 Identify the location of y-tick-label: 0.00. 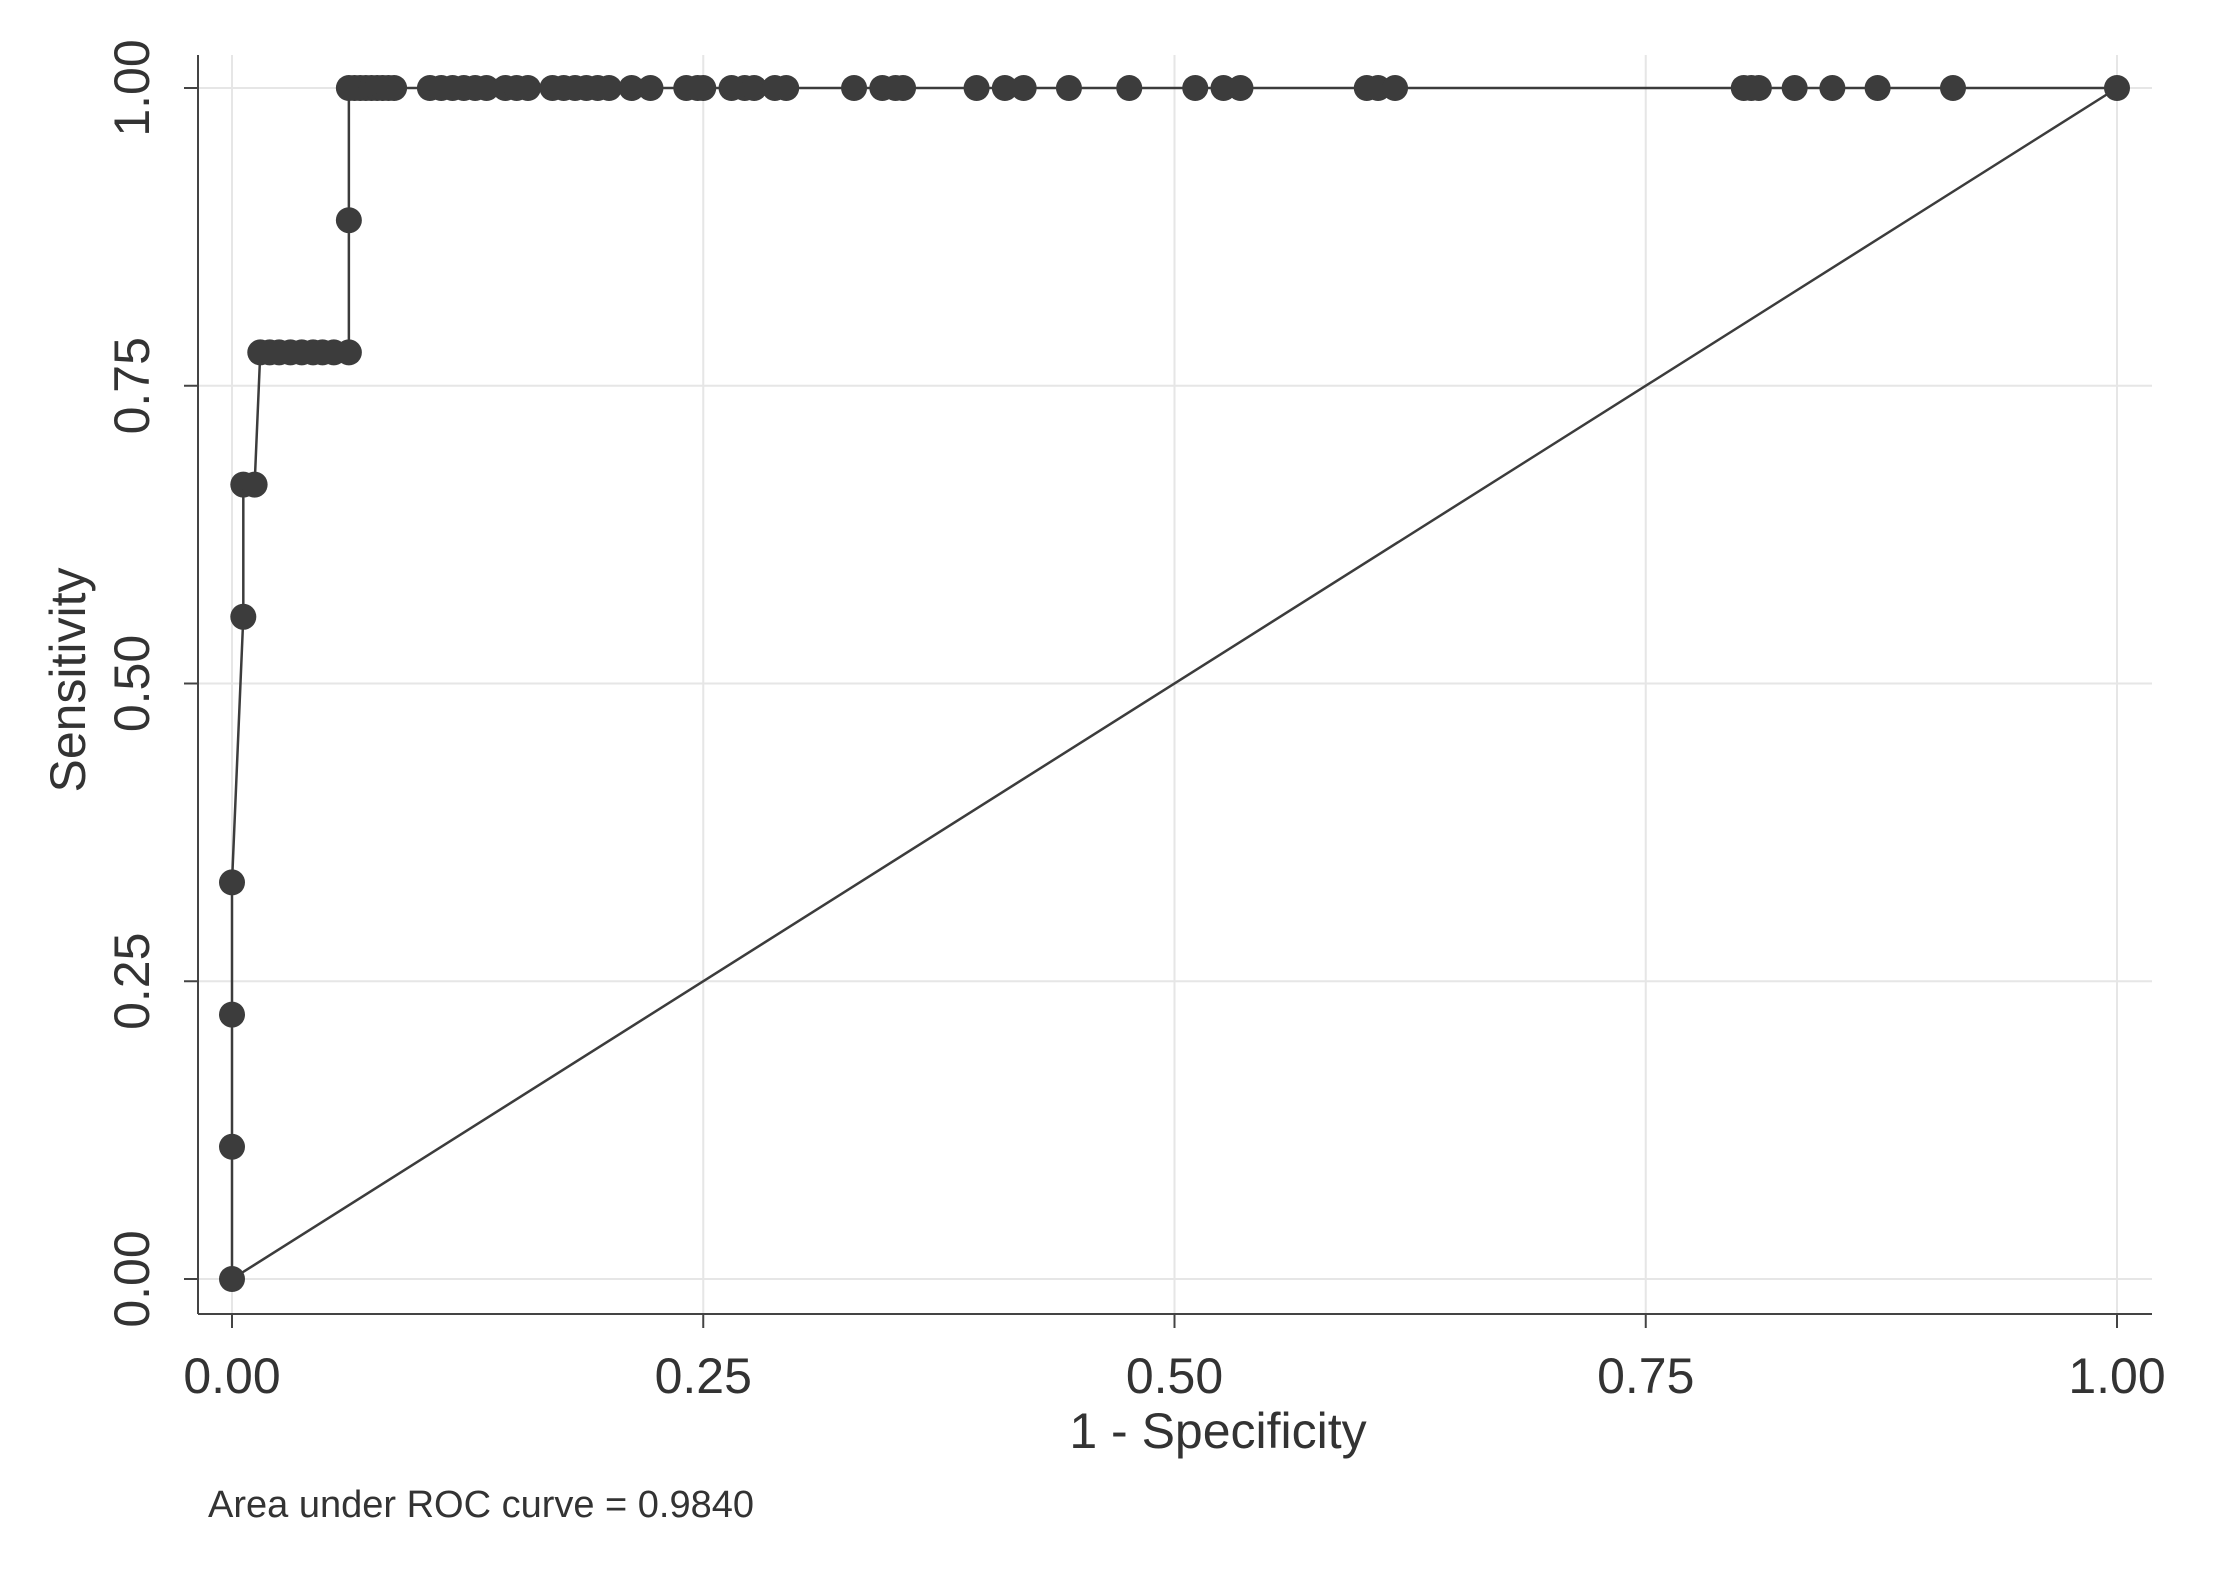
(132, 1278).